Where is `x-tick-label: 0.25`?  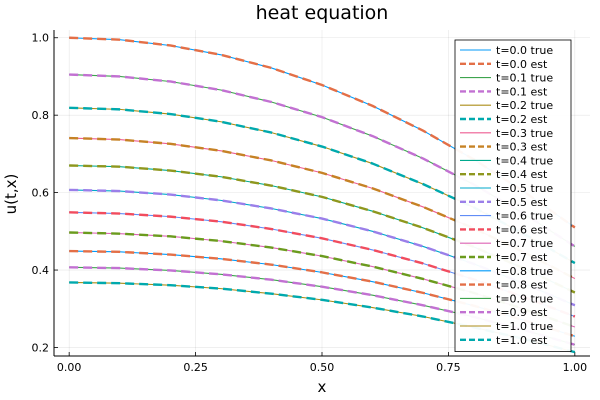 x-tick-label: 0.25 is located at coordinates (195, 367).